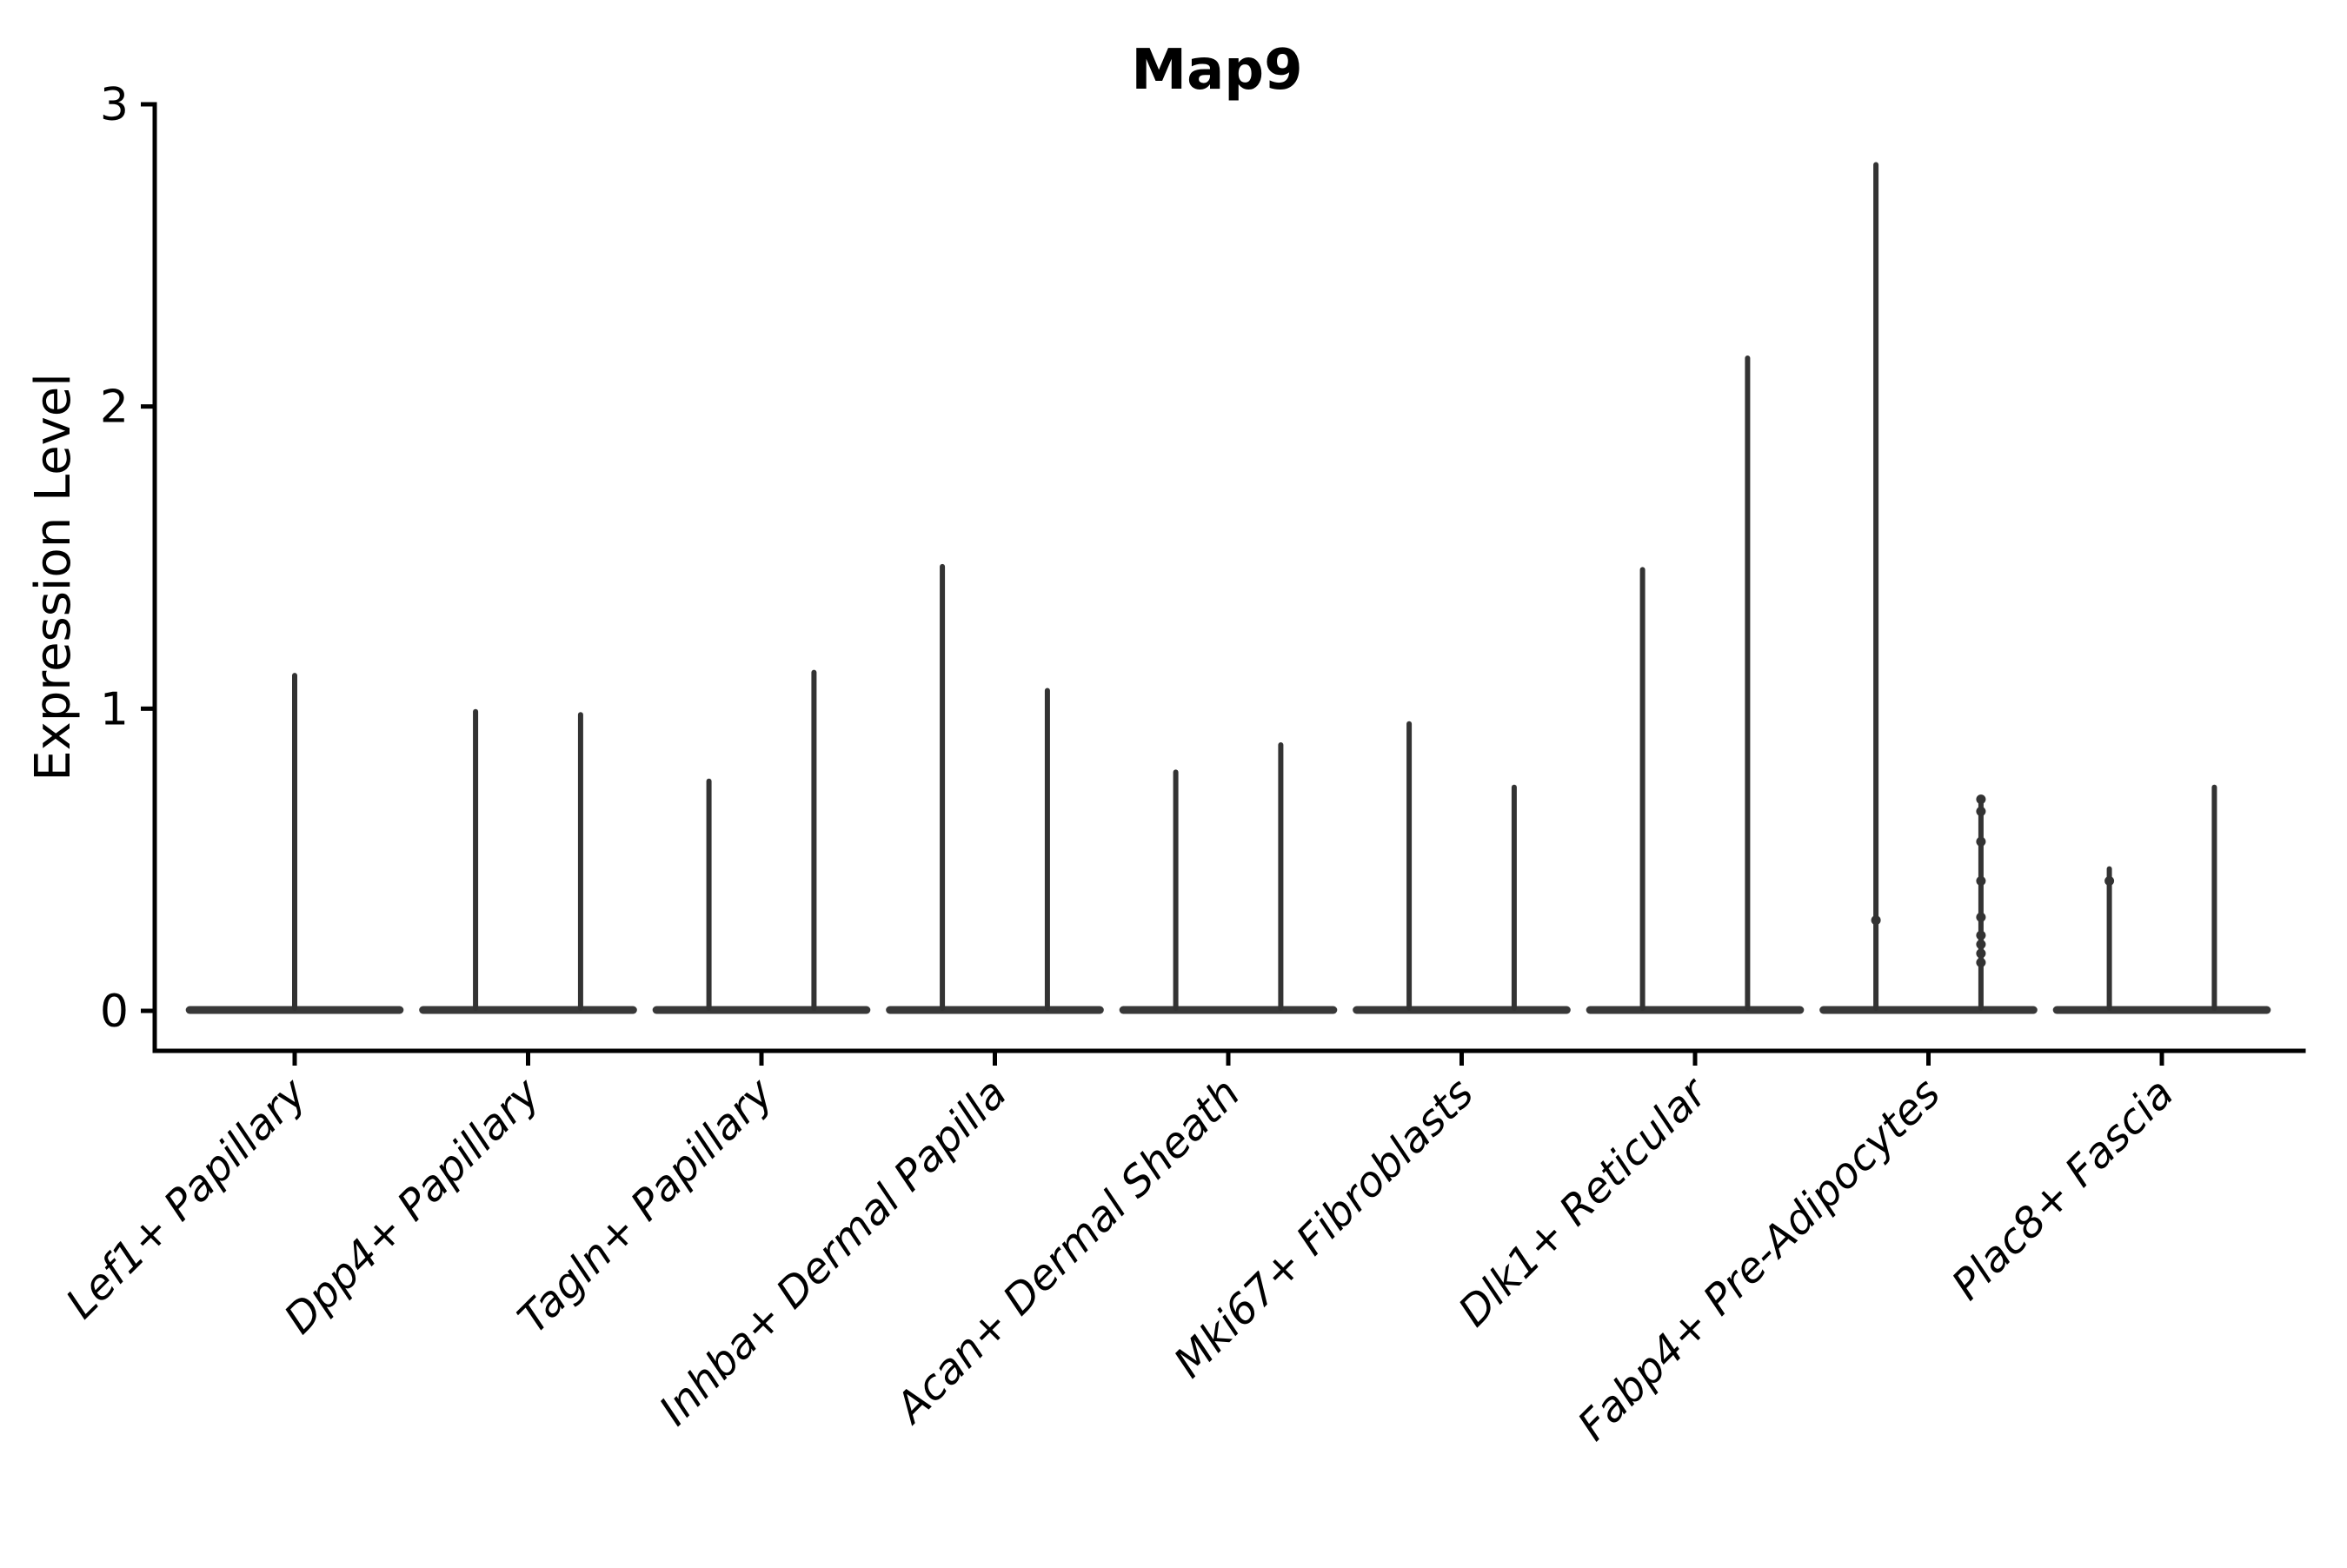 This screenshot has height=1568, width=2347. Describe the element at coordinates (115, 709) in the screenshot. I see `y-tick-label: 1` at that location.